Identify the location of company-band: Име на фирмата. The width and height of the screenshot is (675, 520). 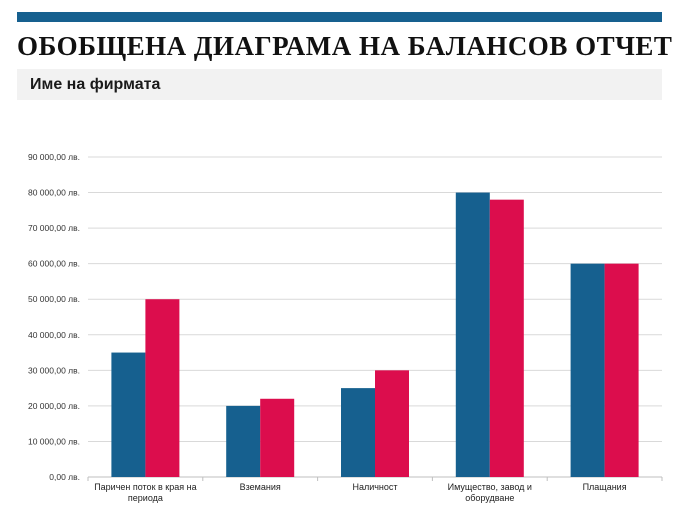
(339, 84).